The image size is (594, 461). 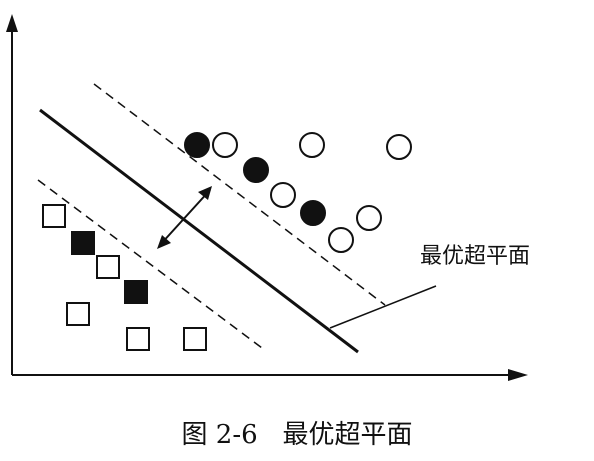 I want to click on margin-arrow-head-bottom-icon, so click(x=164, y=242).